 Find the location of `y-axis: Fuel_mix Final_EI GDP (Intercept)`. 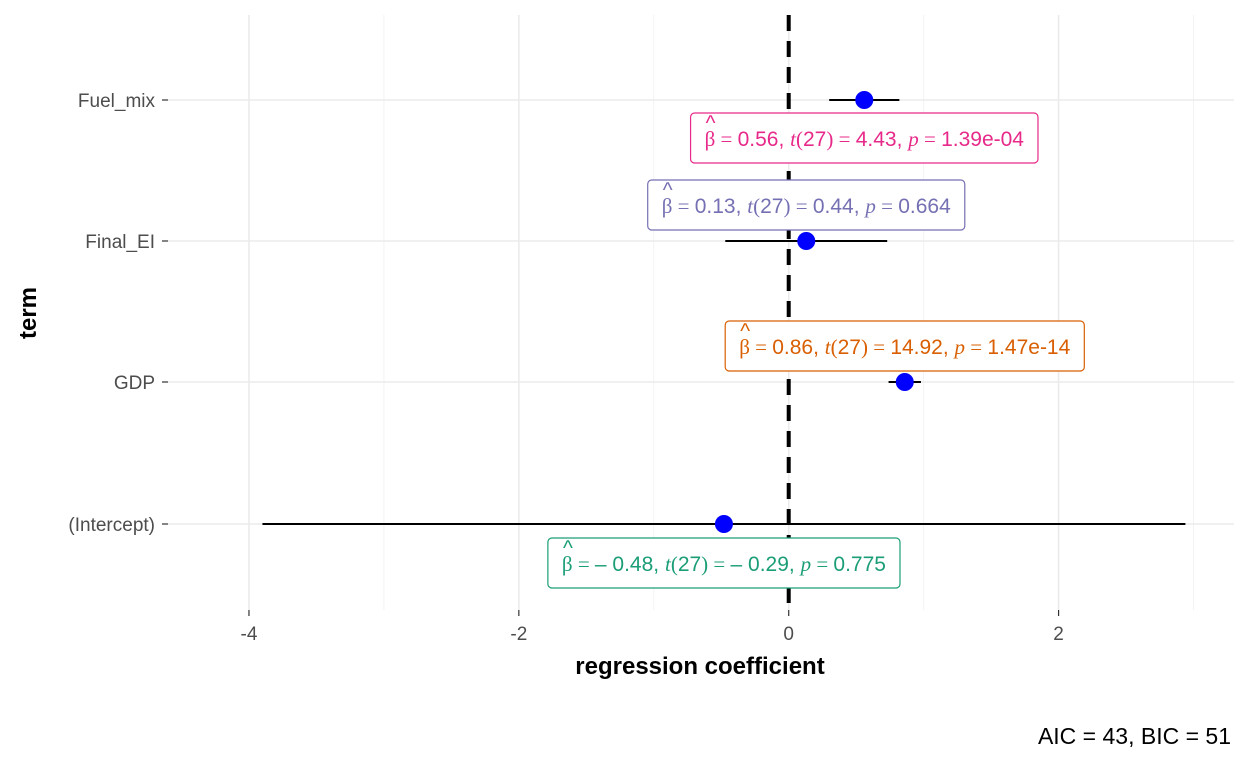

y-axis: Fuel_mix Final_EI GDP (Intercept) is located at coordinates (118, 313).